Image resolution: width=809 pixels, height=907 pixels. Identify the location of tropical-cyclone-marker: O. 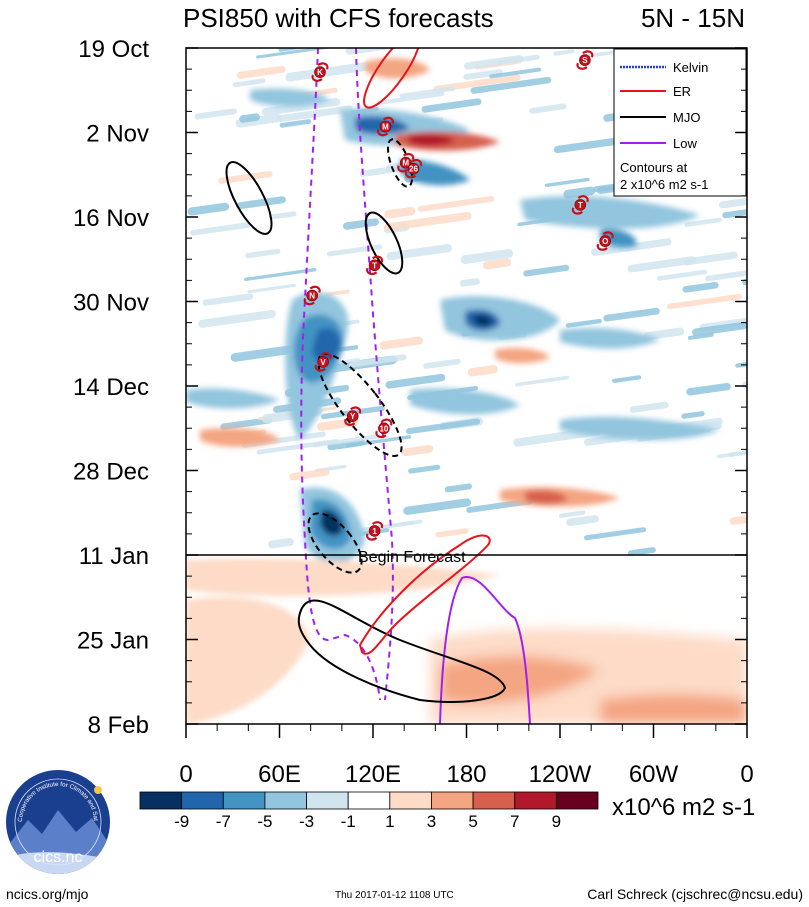
(605, 241).